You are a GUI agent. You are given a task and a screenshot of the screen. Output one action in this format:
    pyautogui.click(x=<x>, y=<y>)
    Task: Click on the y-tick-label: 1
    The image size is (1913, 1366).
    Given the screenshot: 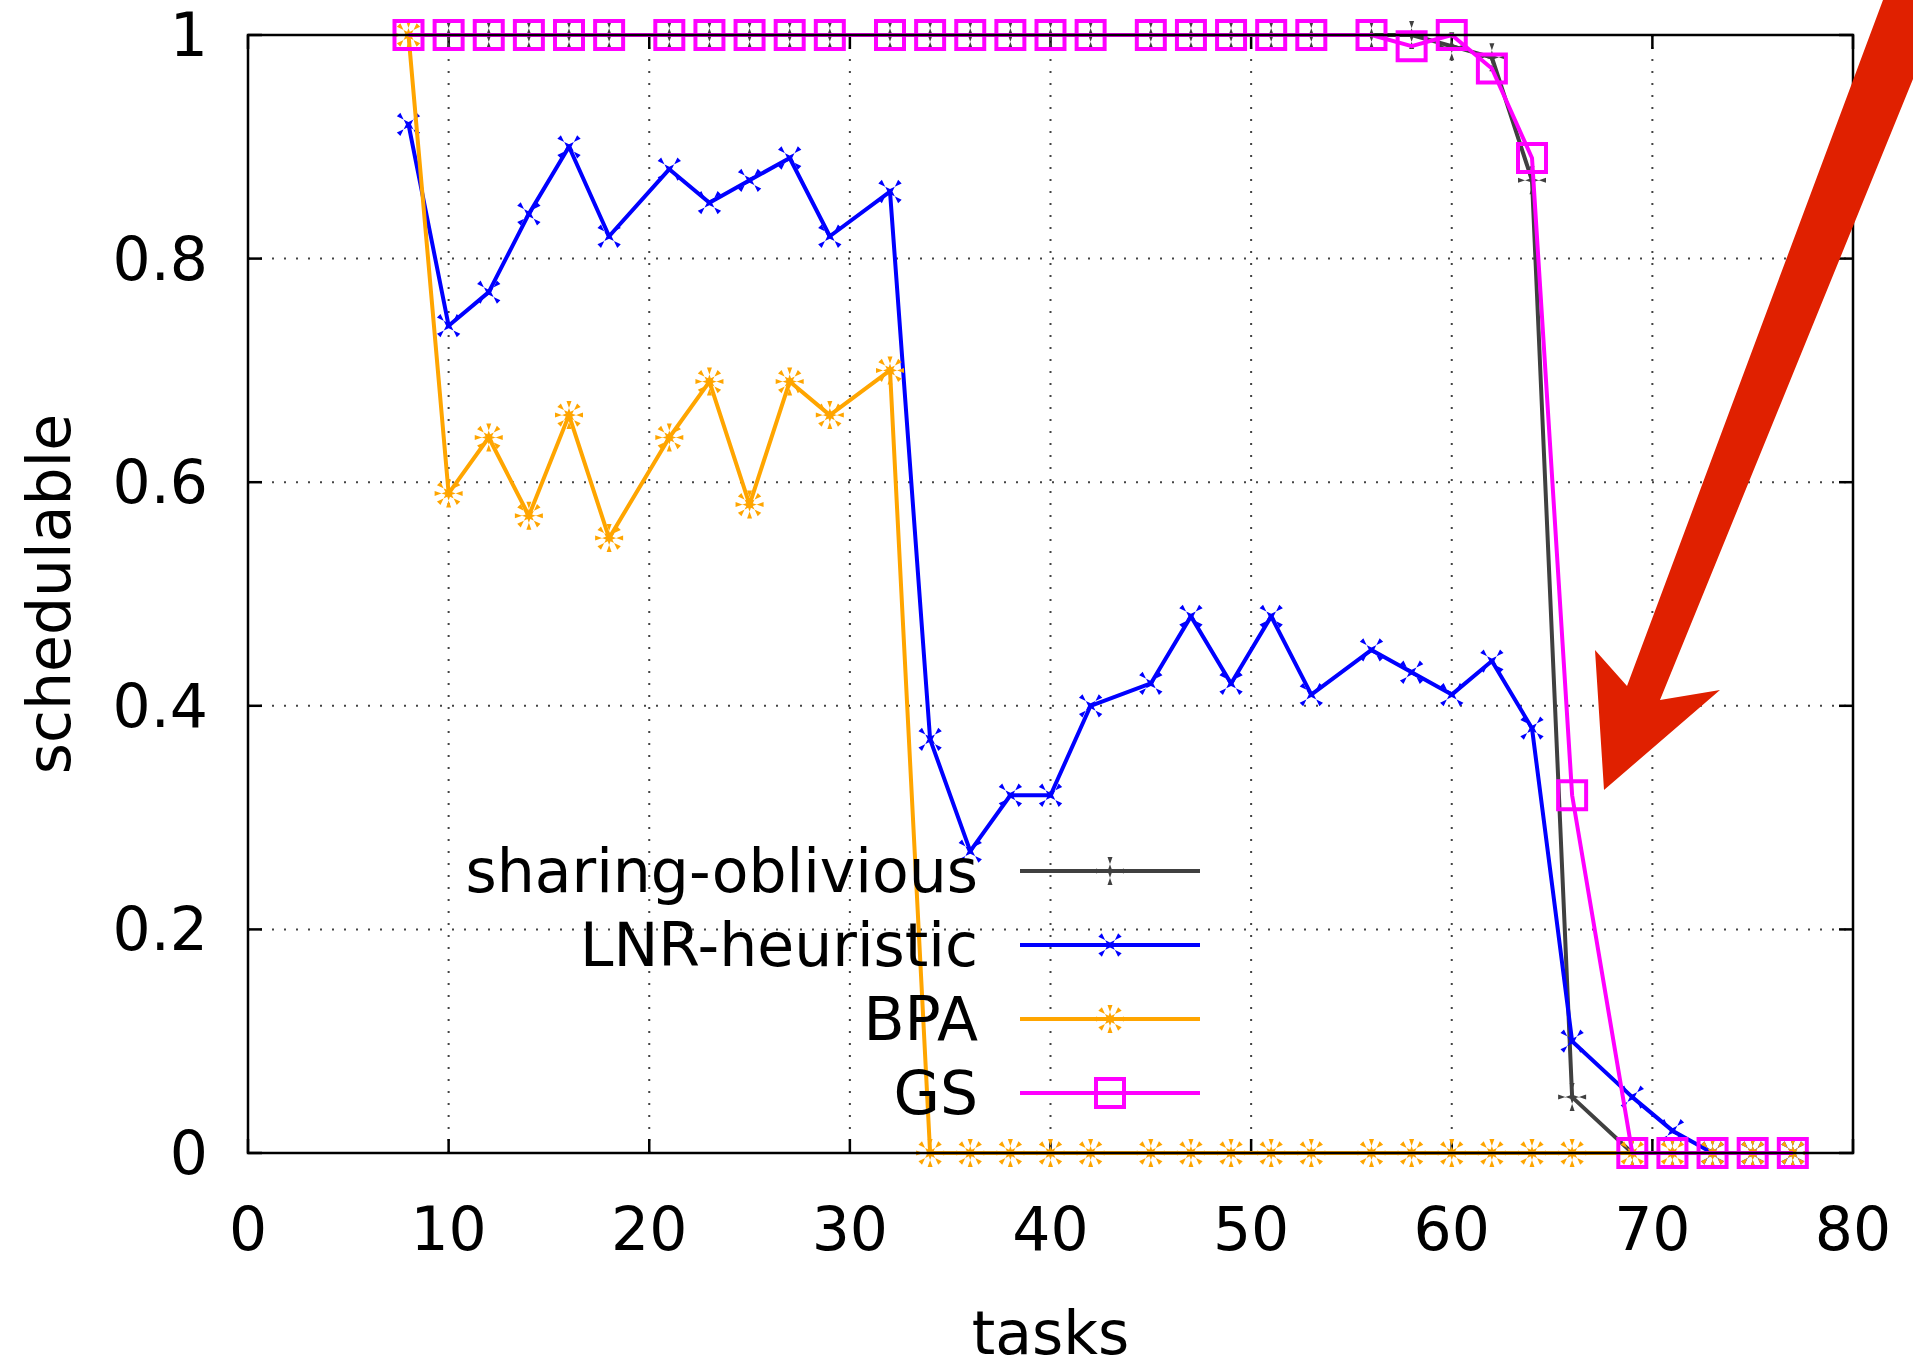 What is the action you would take?
    pyautogui.click(x=188, y=35)
    